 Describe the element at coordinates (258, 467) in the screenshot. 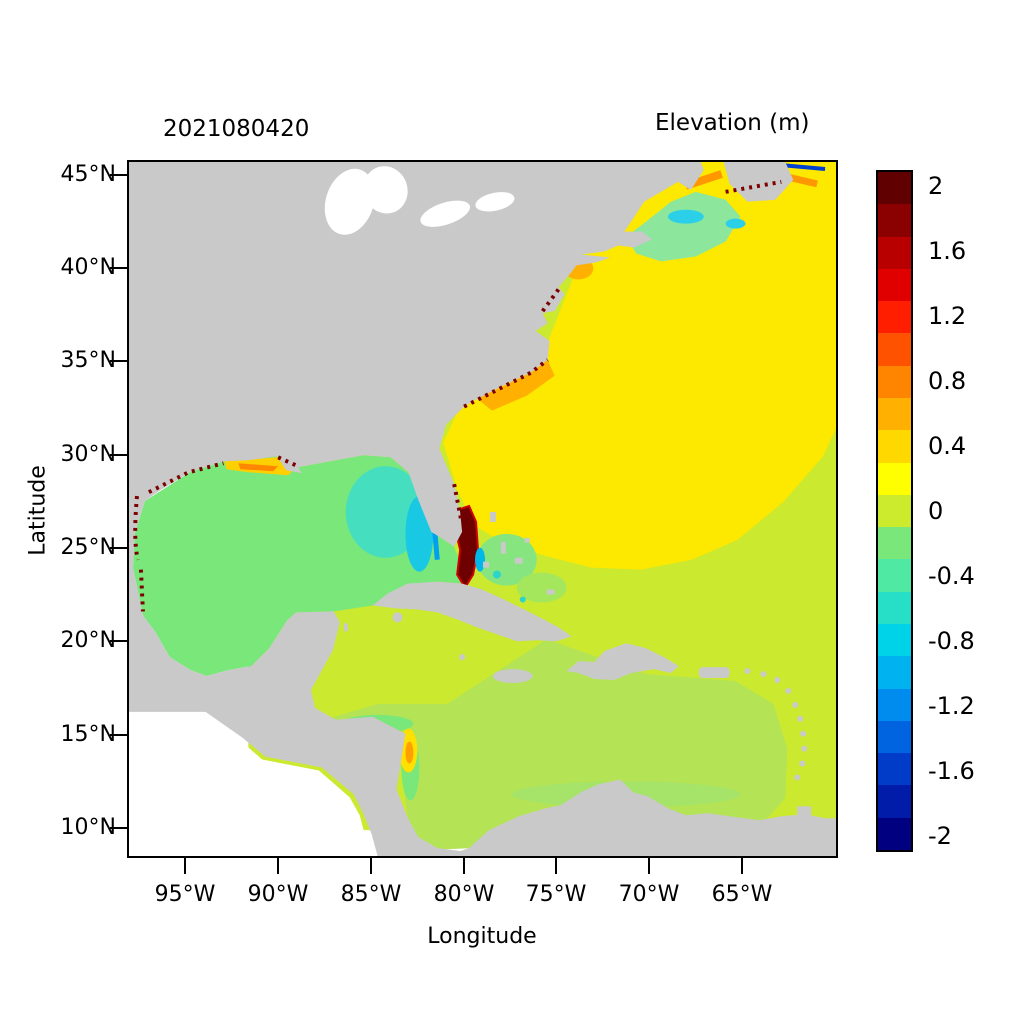

I see `patch-louisiana-orange` at that location.